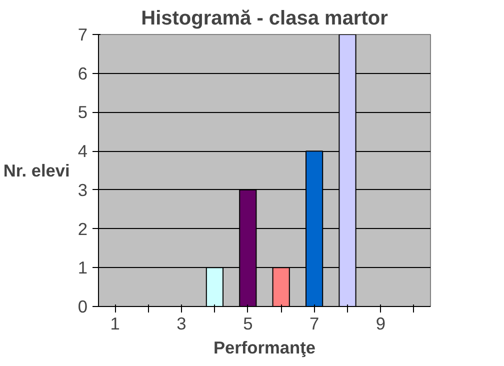 This screenshot has height=366, width=504. What do you see at coordinates (83, 112) in the screenshot?
I see `y-tick-label: 5` at bounding box center [83, 112].